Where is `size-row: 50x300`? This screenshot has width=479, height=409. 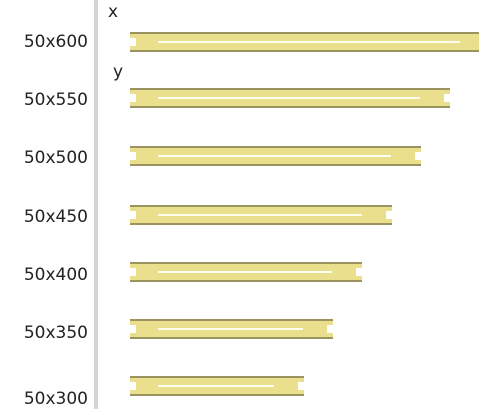
size-row: 50x300 is located at coordinates (164, 392).